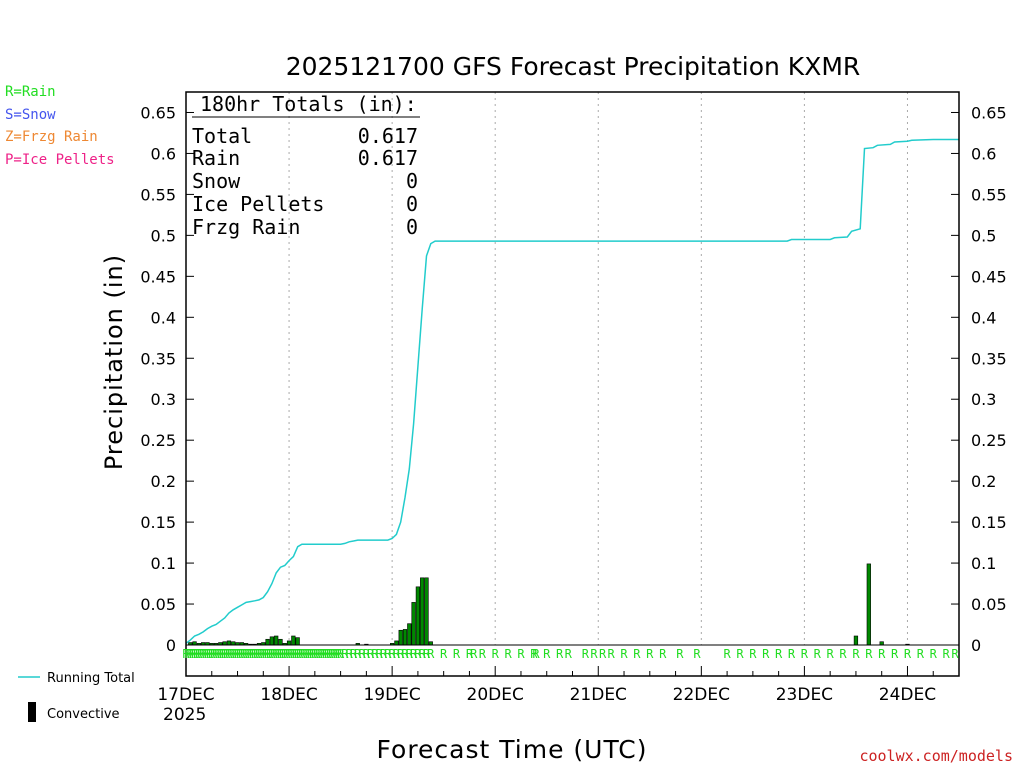 The width and height of the screenshot is (1024, 768). What do you see at coordinates (989, 604) in the screenshot?
I see `y-tick-label-right: 0.05` at bounding box center [989, 604].